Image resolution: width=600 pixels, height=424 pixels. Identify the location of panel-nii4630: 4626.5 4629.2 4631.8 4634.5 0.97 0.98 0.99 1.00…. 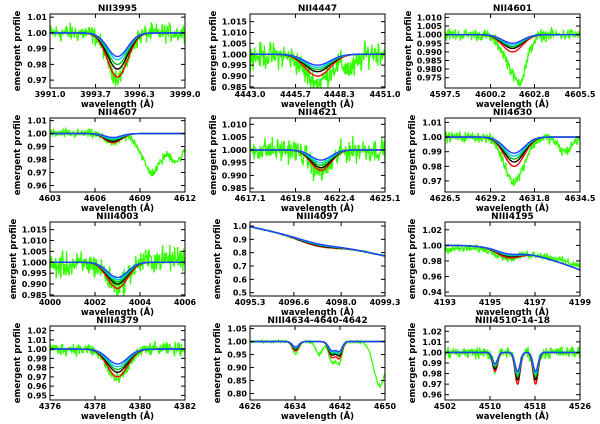
(502, 161).